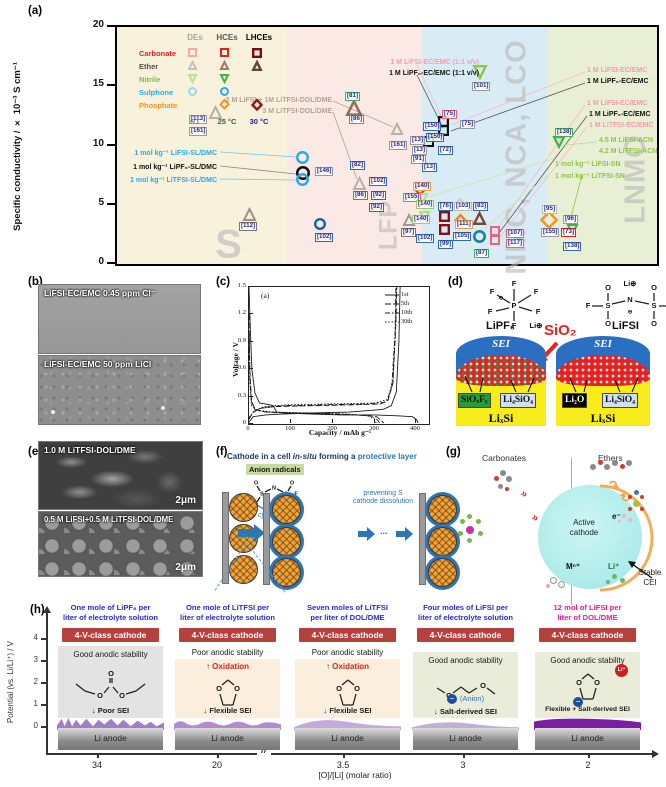 The width and height of the screenshot is (666, 787). What do you see at coordinates (481, 86) in the screenshot?
I see `ref-label: [101]` at bounding box center [481, 86].